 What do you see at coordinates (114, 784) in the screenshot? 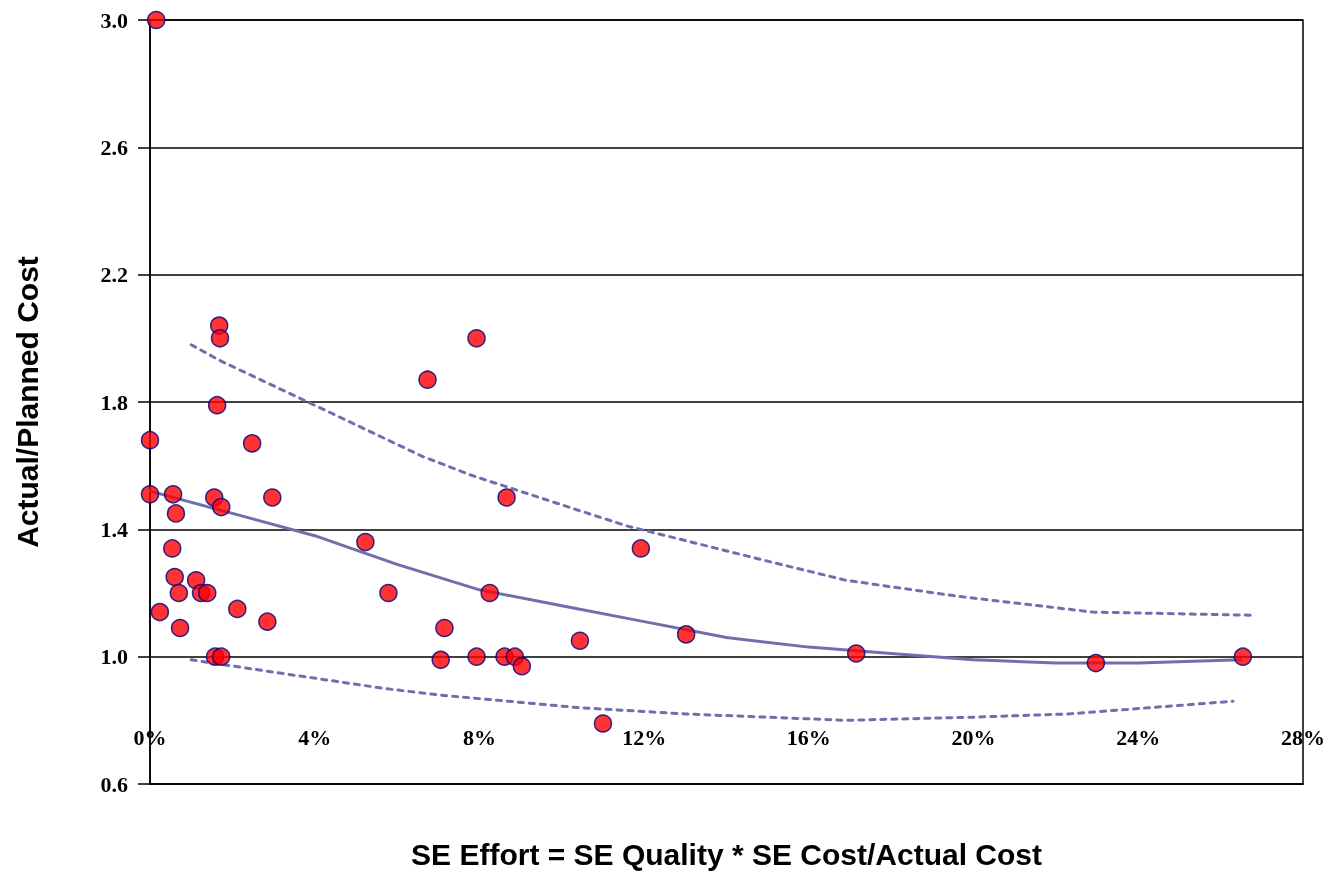
I see `y-tick-label: 0.6` at bounding box center [114, 784].